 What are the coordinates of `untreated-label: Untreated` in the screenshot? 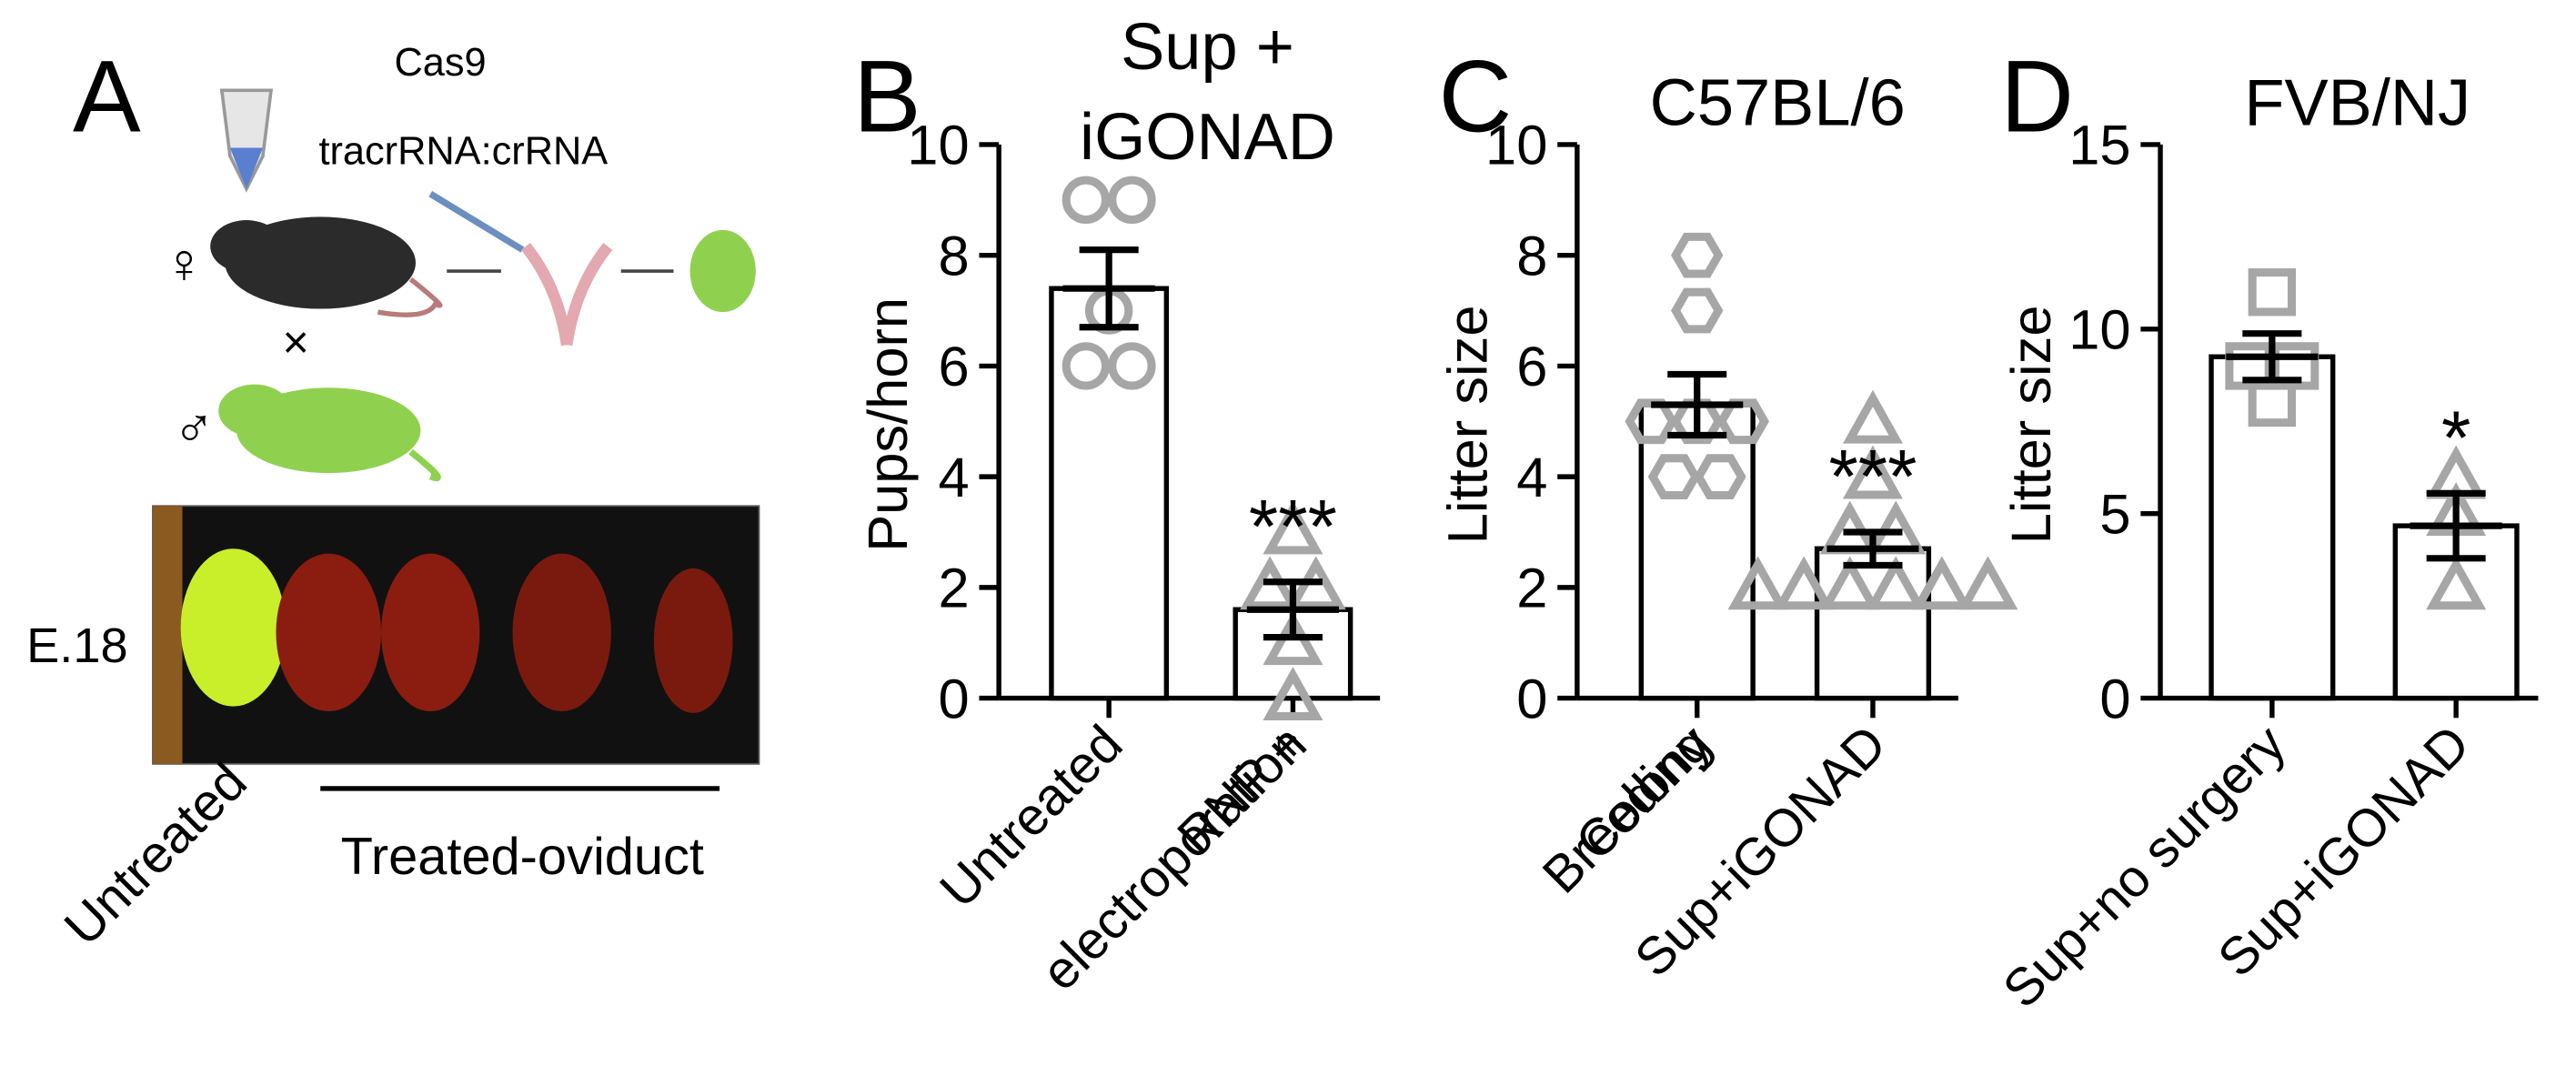 It's located at (156, 855).